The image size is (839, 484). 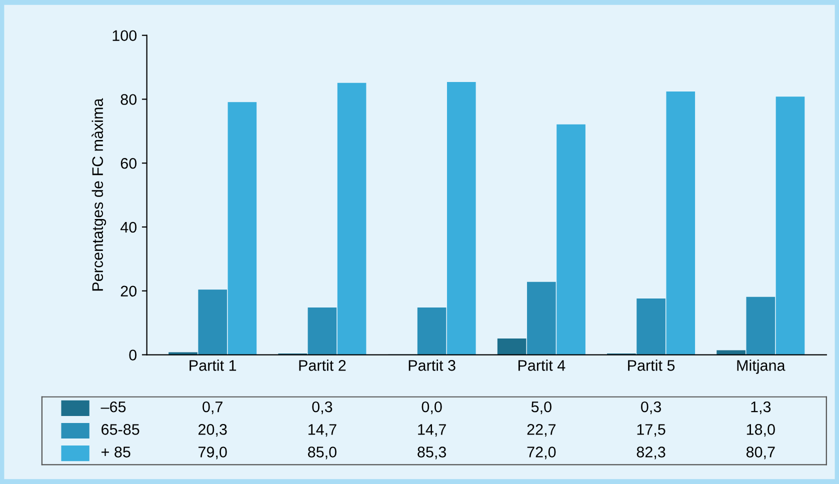 What do you see at coordinates (128, 163) in the screenshot?
I see `y-tick-label: 60` at bounding box center [128, 163].